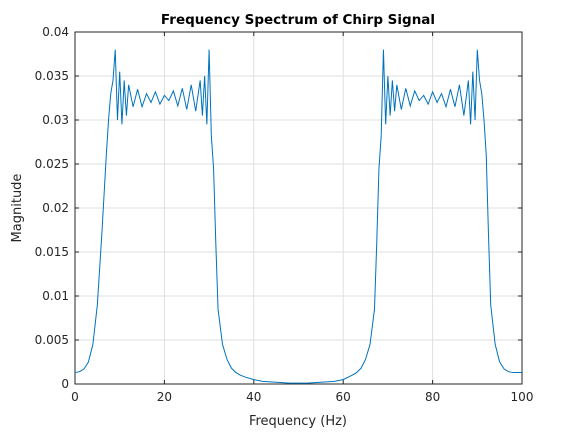  Describe the element at coordinates (253, 397) in the screenshot. I see `x-tick-label: 40` at that location.